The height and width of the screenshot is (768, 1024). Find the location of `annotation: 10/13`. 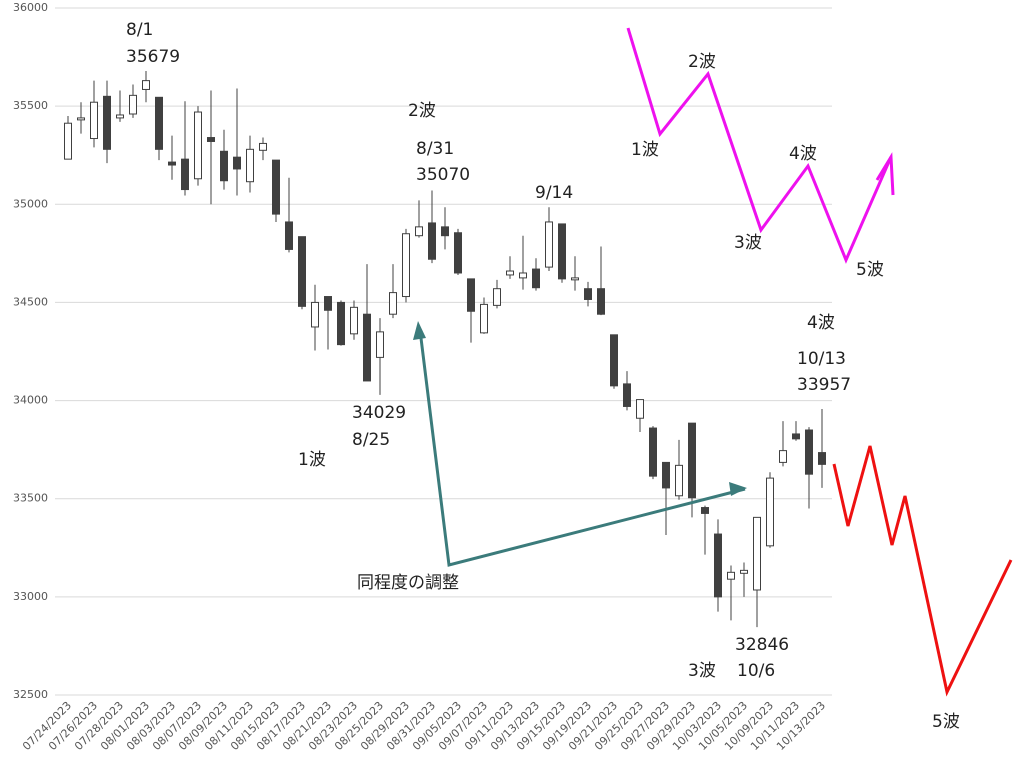

annotation: 10/13 is located at coordinates (821, 359).